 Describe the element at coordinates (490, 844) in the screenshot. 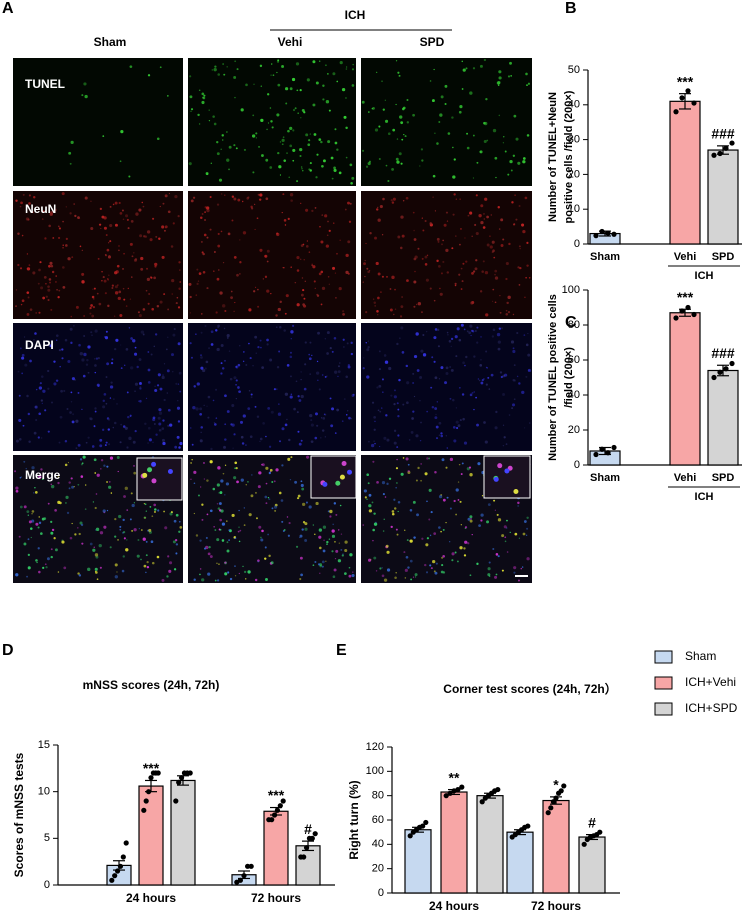

I see `bar` at that location.